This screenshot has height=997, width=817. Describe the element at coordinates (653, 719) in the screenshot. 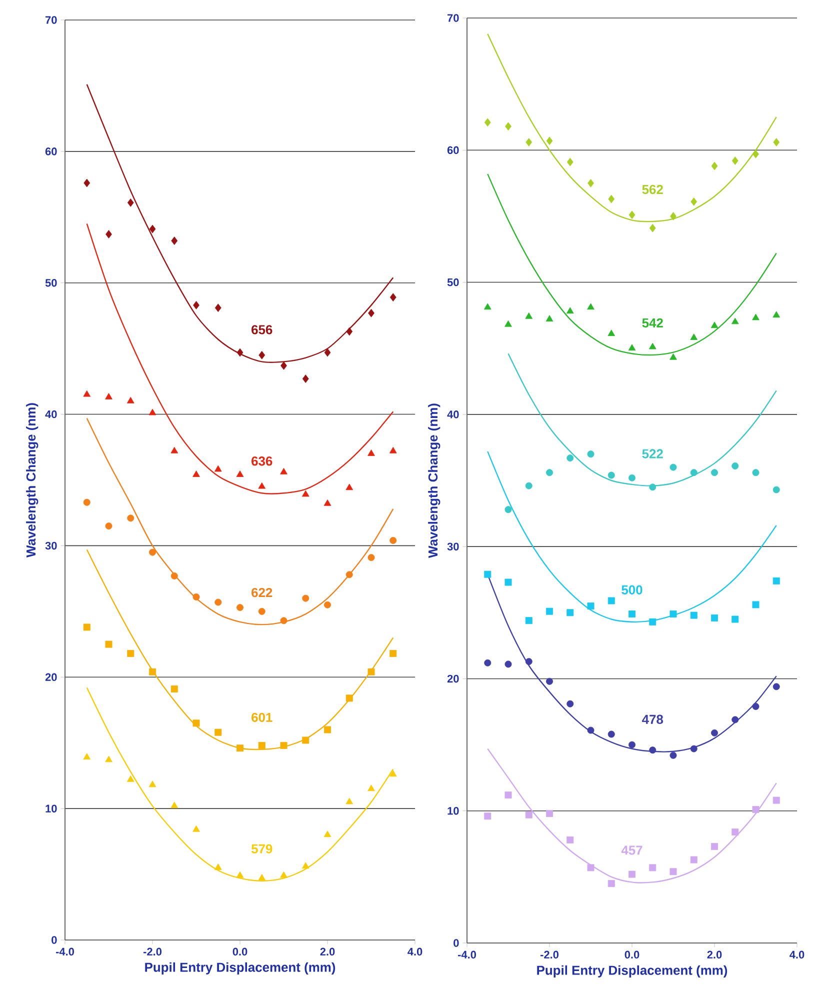

I see `text: 478` at that location.